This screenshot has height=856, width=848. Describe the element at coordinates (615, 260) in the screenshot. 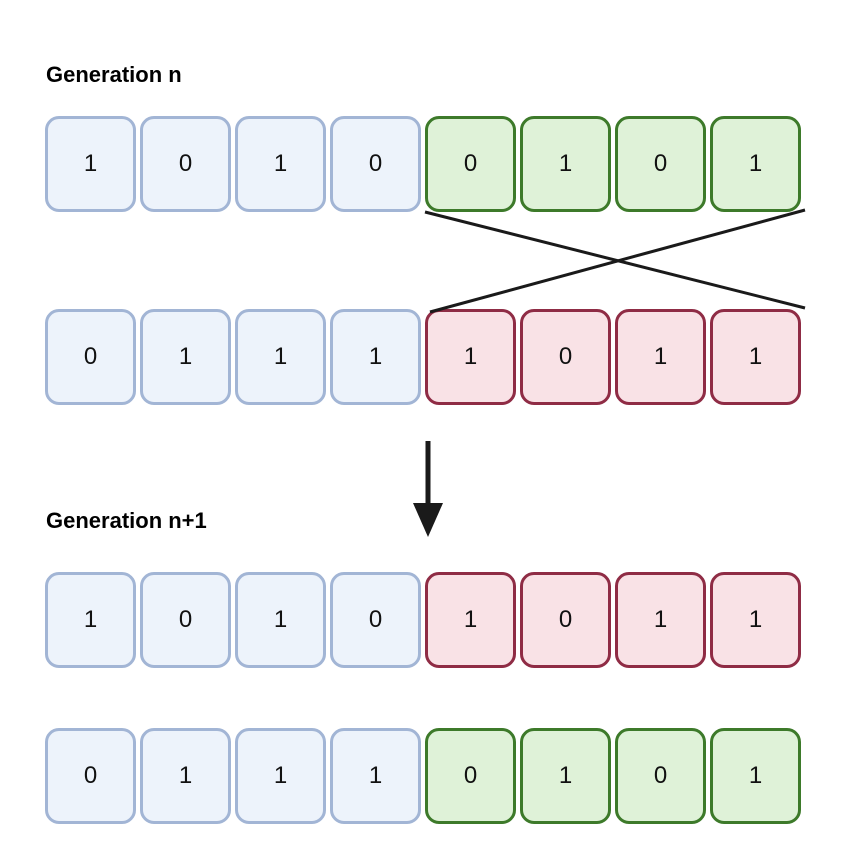

I see `crossover-line-down` at that location.